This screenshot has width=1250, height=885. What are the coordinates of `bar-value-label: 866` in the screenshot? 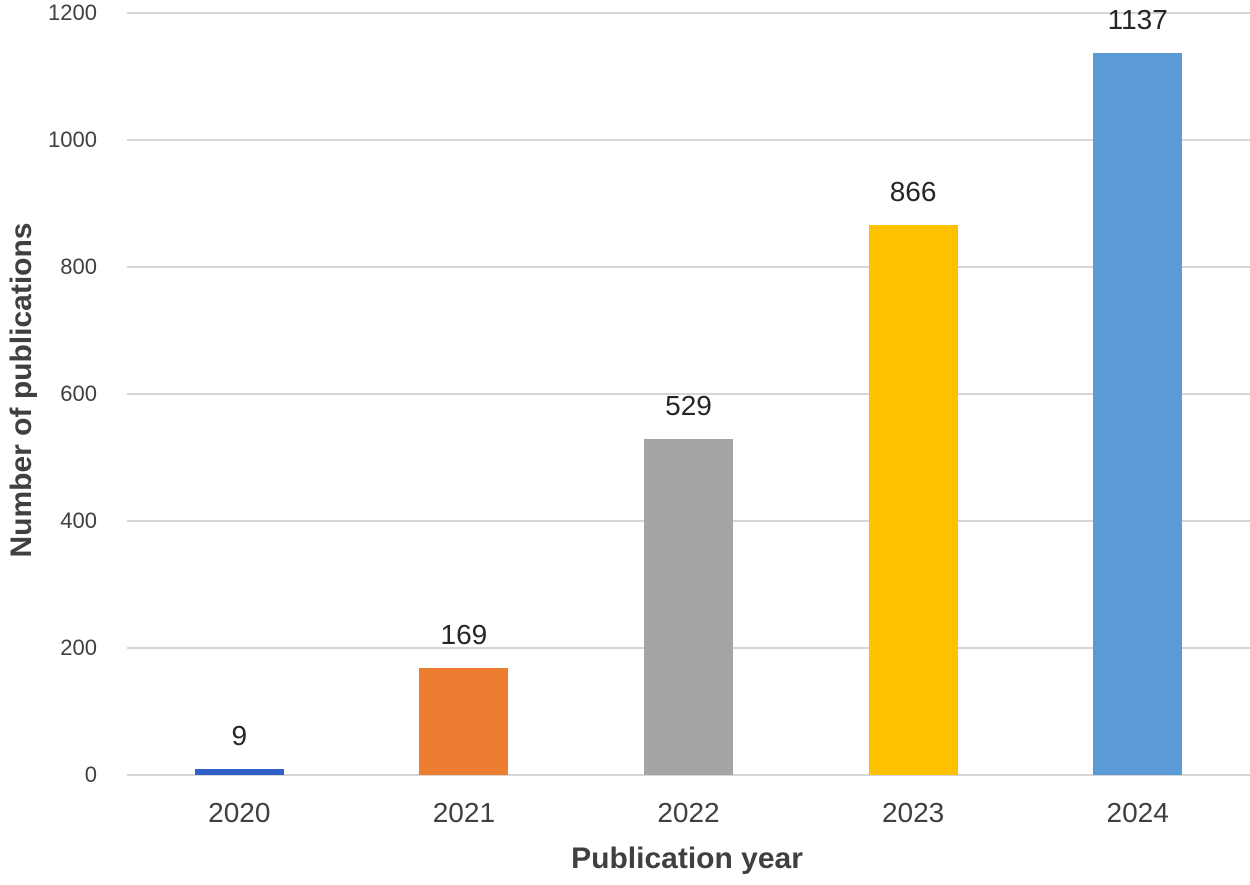 It's located at (913, 192).